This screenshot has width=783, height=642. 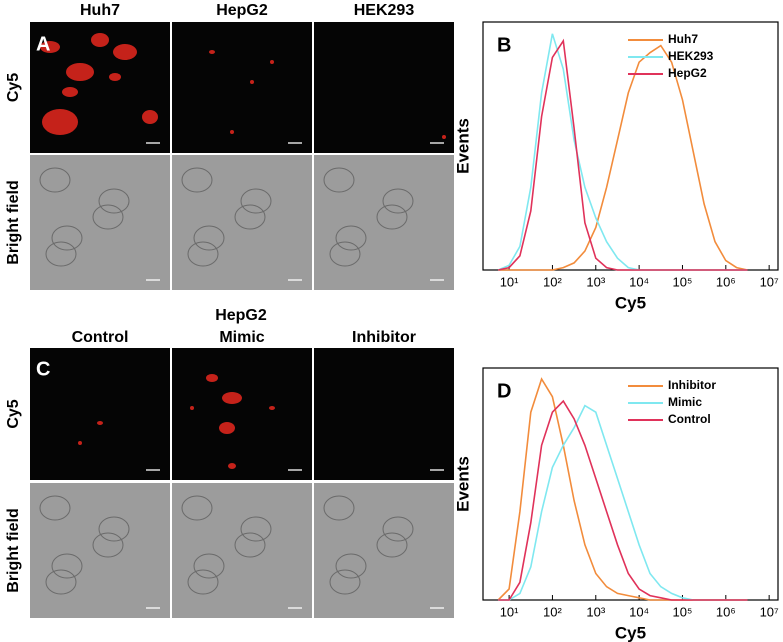 What do you see at coordinates (384, 337) in the screenshot?
I see `column-label: Inhibitor` at bounding box center [384, 337].